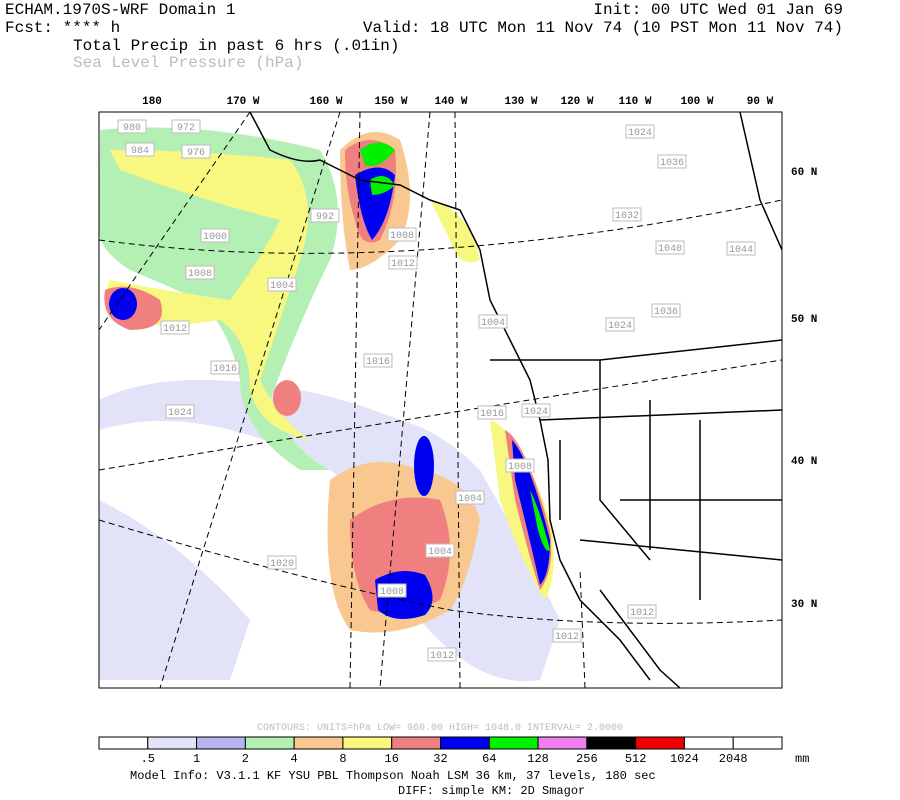 The height and width of the screenshot is (800, 900). Describe the element at coordinates (804, 462) in the screenshot. I see `latitude-label: 40 N` at that location.